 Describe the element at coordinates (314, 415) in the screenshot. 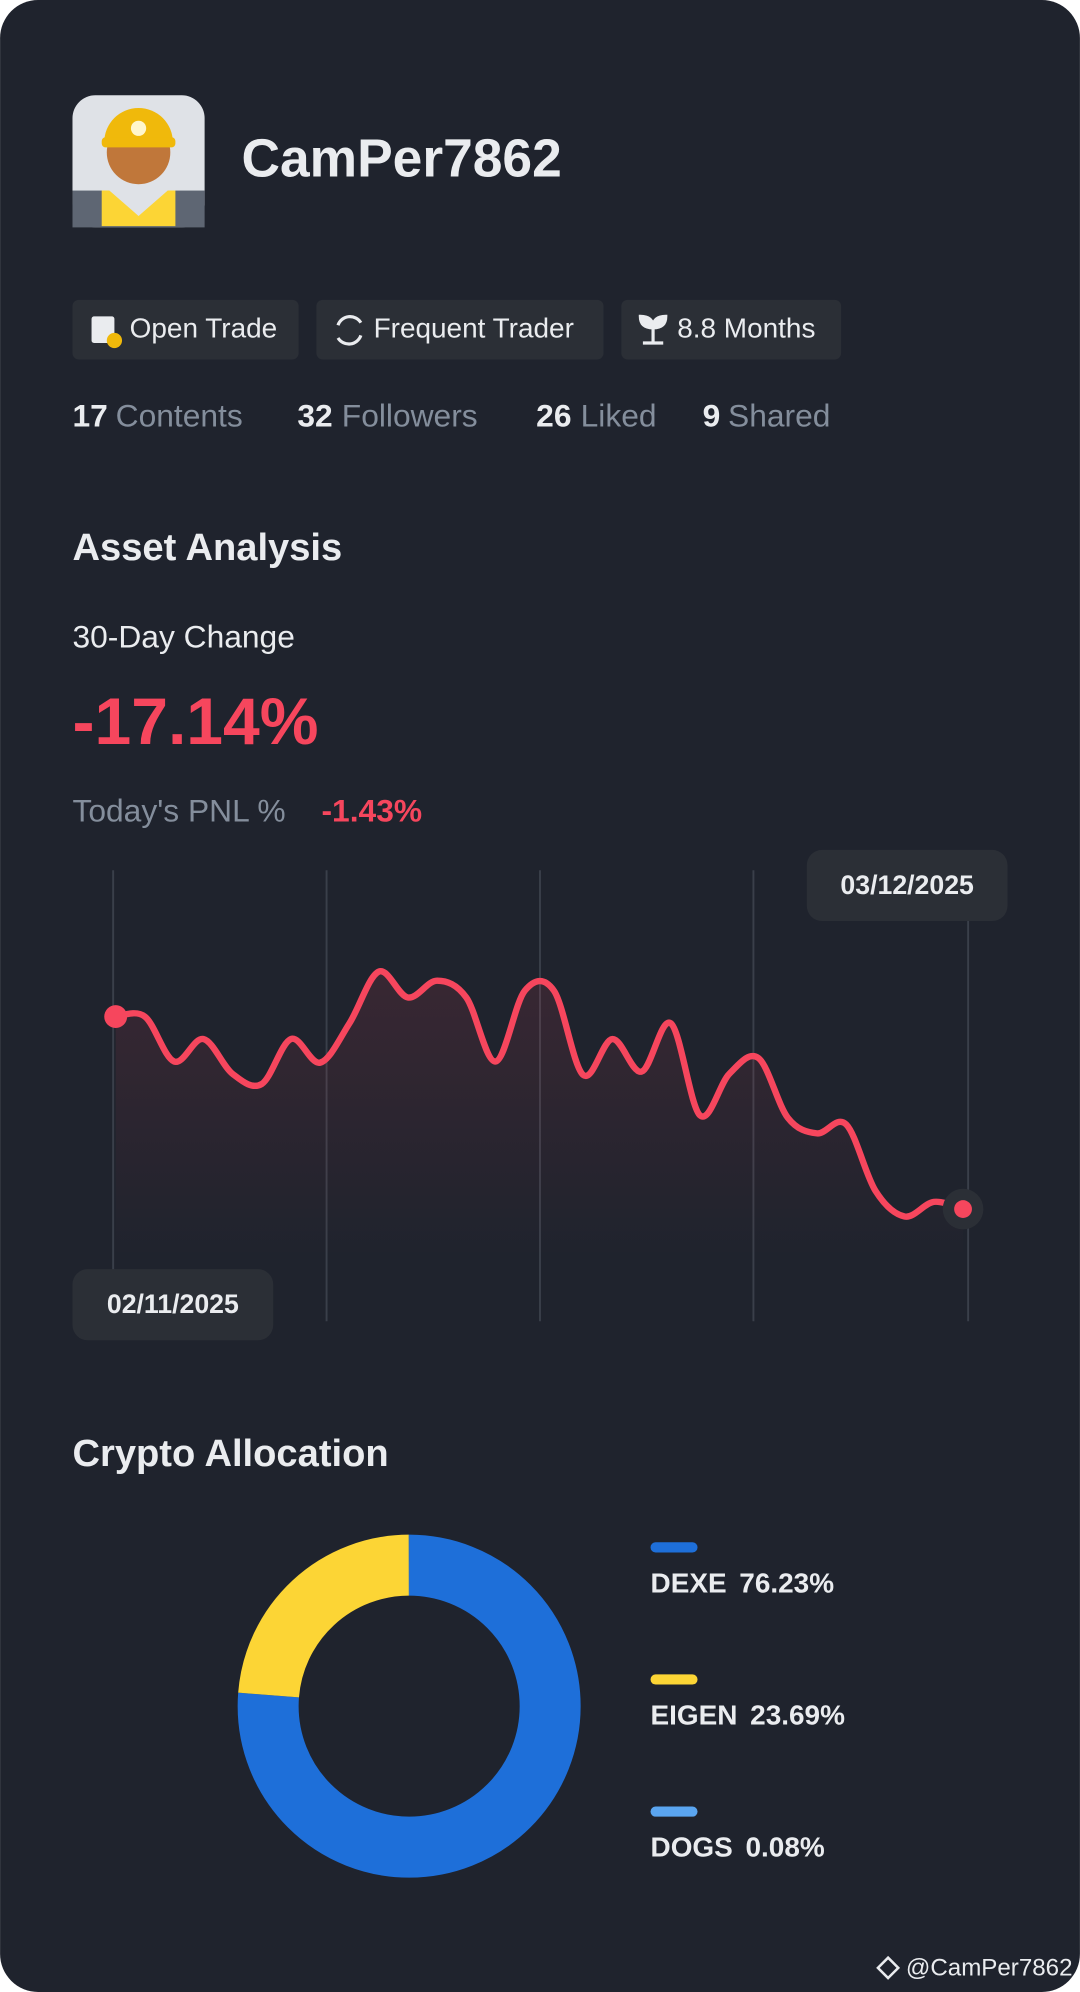

I see `stat-count: 32` at that location.